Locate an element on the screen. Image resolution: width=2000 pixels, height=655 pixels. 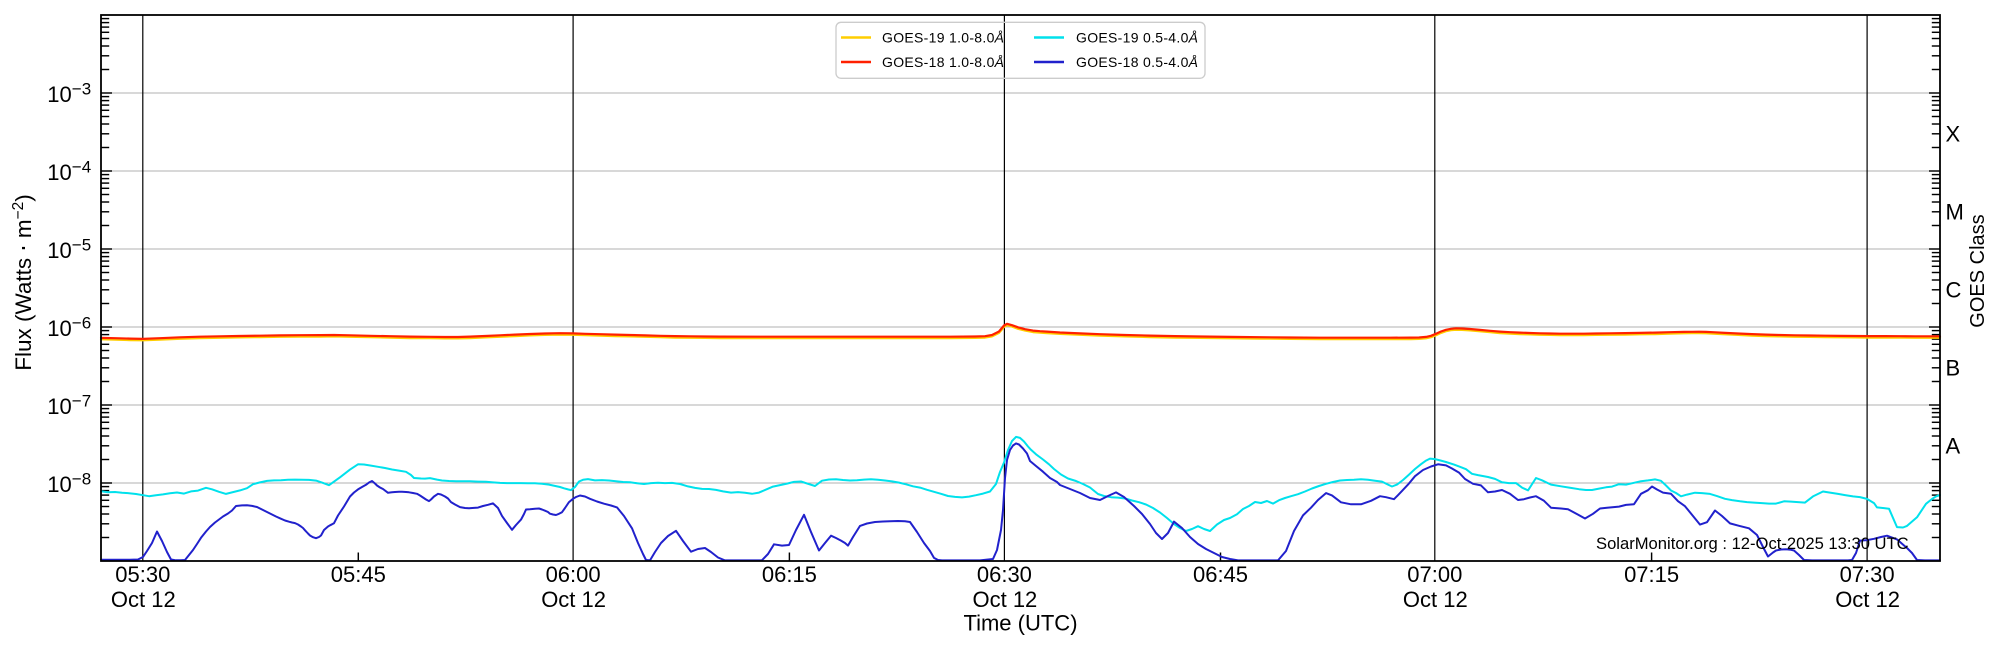
svg-text: 10⁻⁵ is located at coordinates (69, 249).